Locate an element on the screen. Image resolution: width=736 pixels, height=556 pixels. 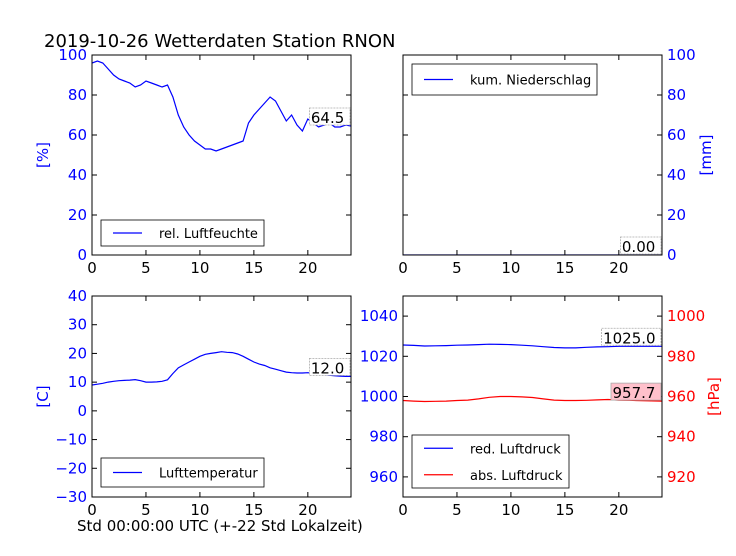
value-annotation: 64.5 is located at coordinates (327, 118).